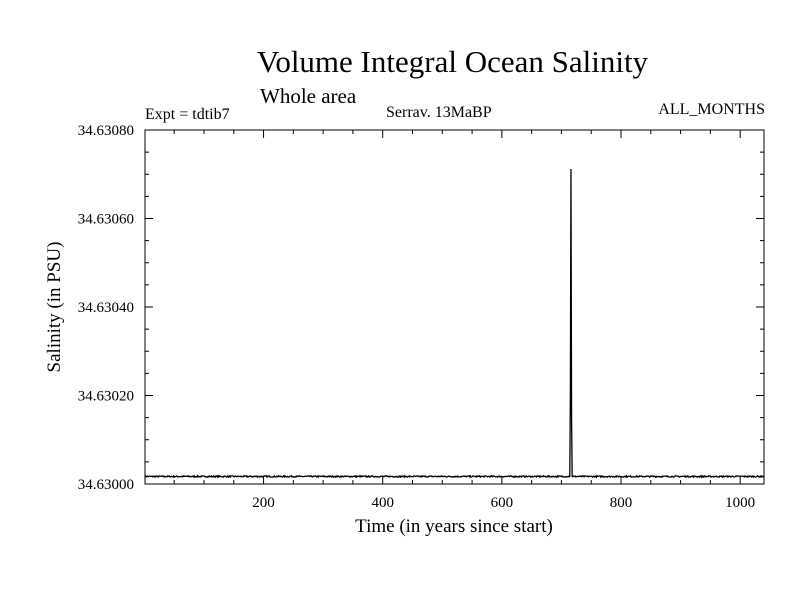 This screenshot has height=600, width=800. I want to click on x-tick-label: 400, so click(382, 503).